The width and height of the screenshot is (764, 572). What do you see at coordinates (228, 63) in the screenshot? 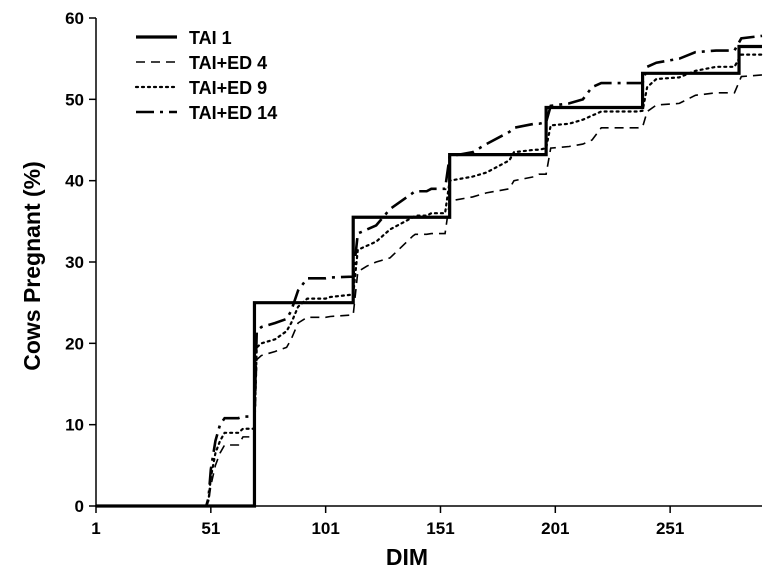
I see `legend-label: TAI+ED 4` at bounding box center [228, 63].